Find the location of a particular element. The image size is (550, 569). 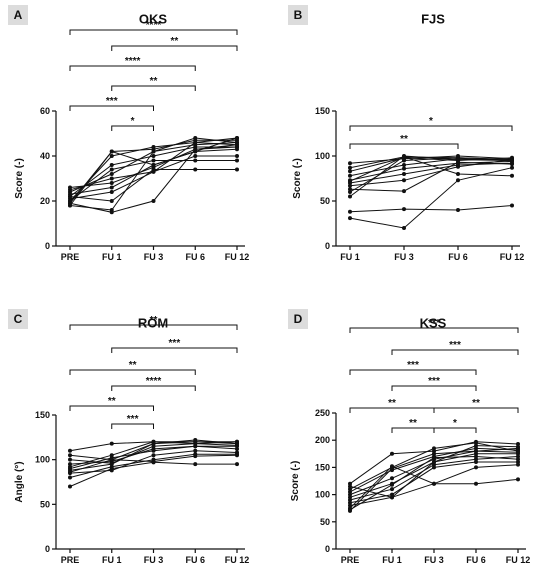

y-tick-label: 50 is located at coordinates (45, 504).